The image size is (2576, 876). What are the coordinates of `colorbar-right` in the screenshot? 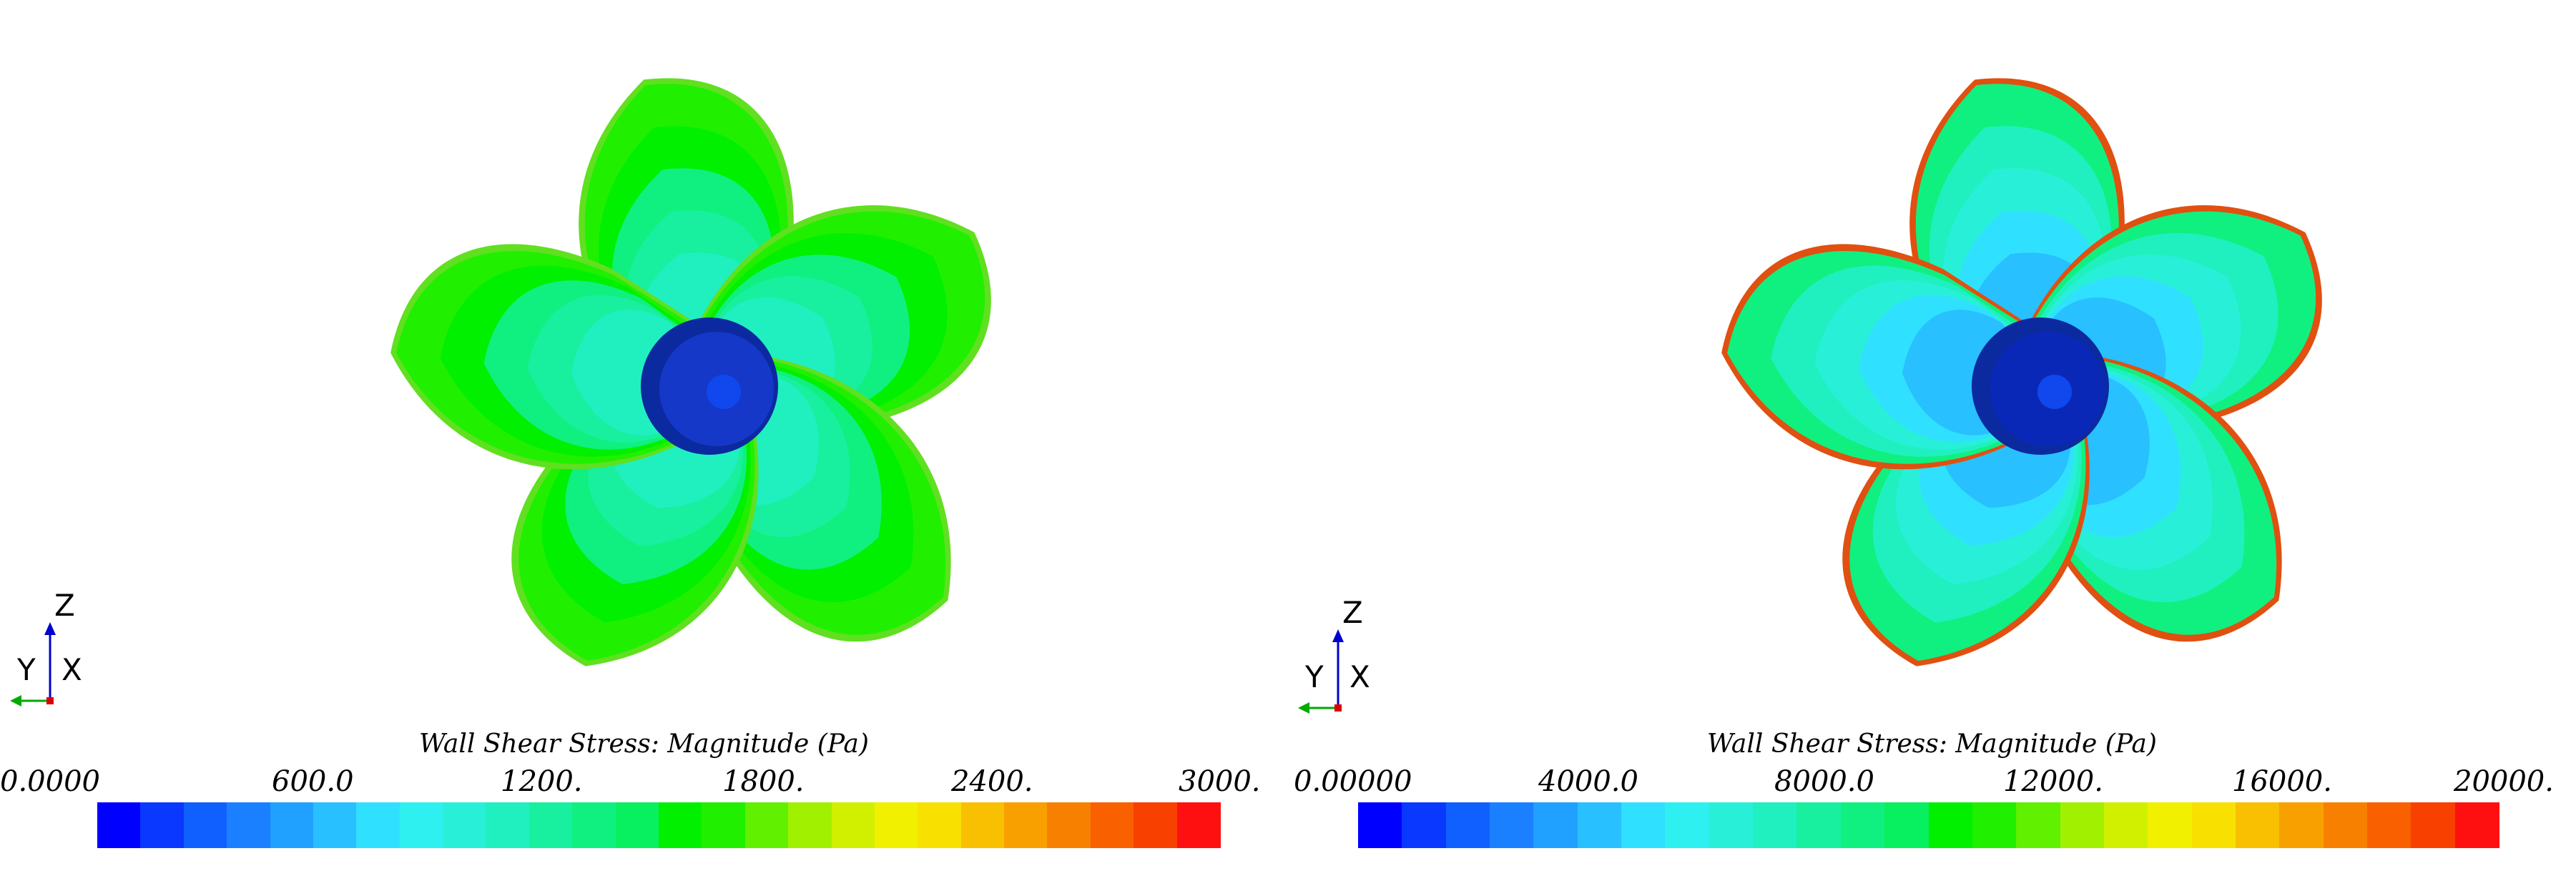 It's located at (1928, 825).